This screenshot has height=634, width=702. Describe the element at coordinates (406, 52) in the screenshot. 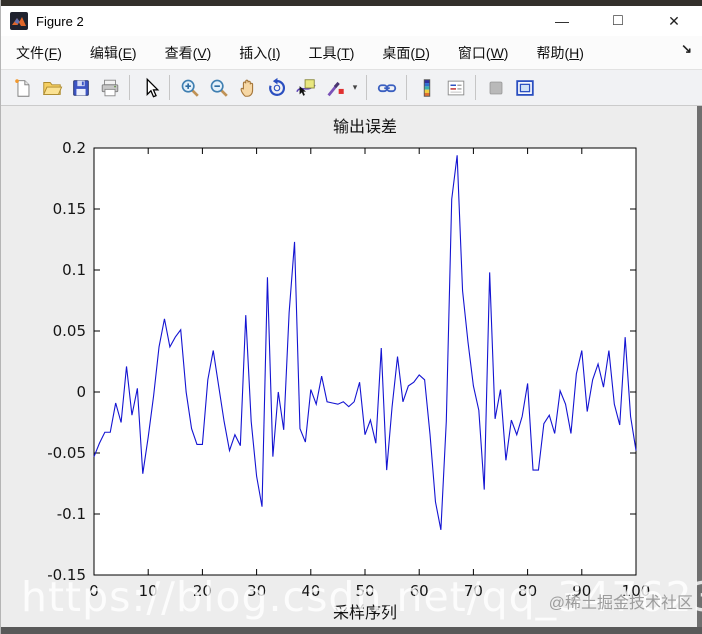

I see `menu-desktop: 桌面(D)` at that location.